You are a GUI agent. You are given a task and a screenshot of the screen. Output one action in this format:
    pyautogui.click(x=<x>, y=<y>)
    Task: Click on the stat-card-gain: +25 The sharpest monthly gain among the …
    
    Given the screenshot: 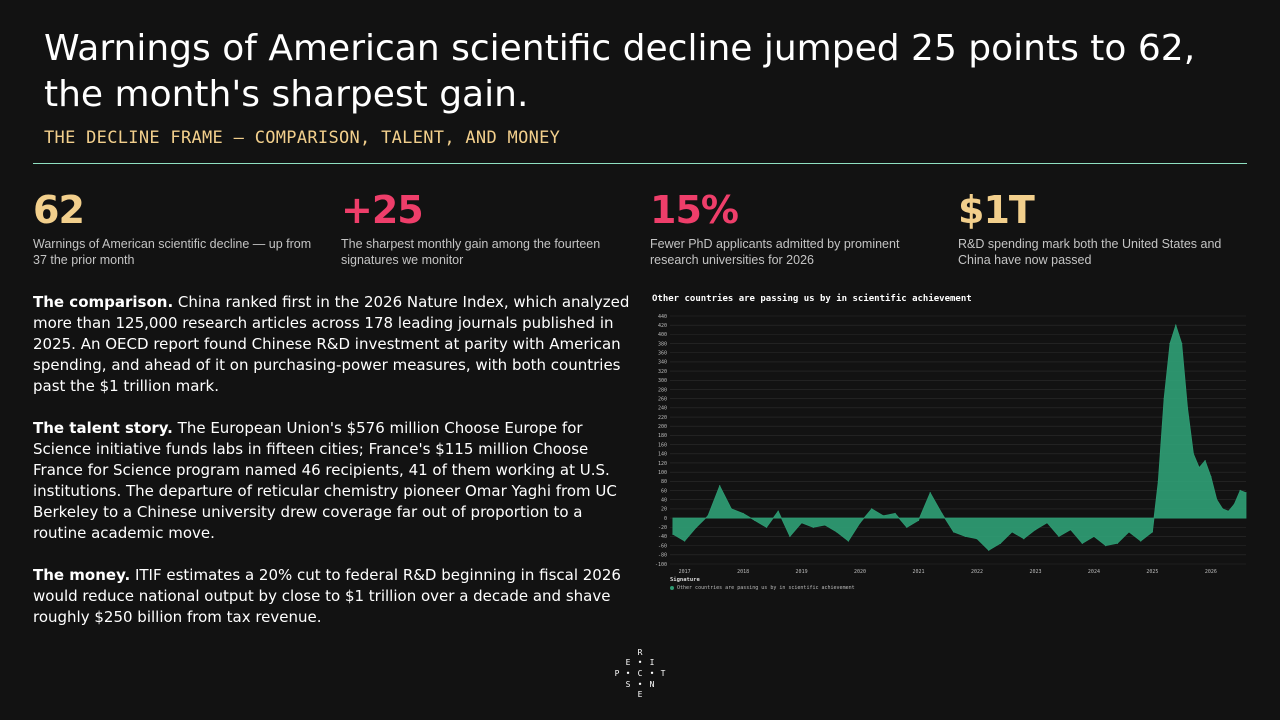 What is the action you would take?
    pyautogui.click(x=486, y=228)
    